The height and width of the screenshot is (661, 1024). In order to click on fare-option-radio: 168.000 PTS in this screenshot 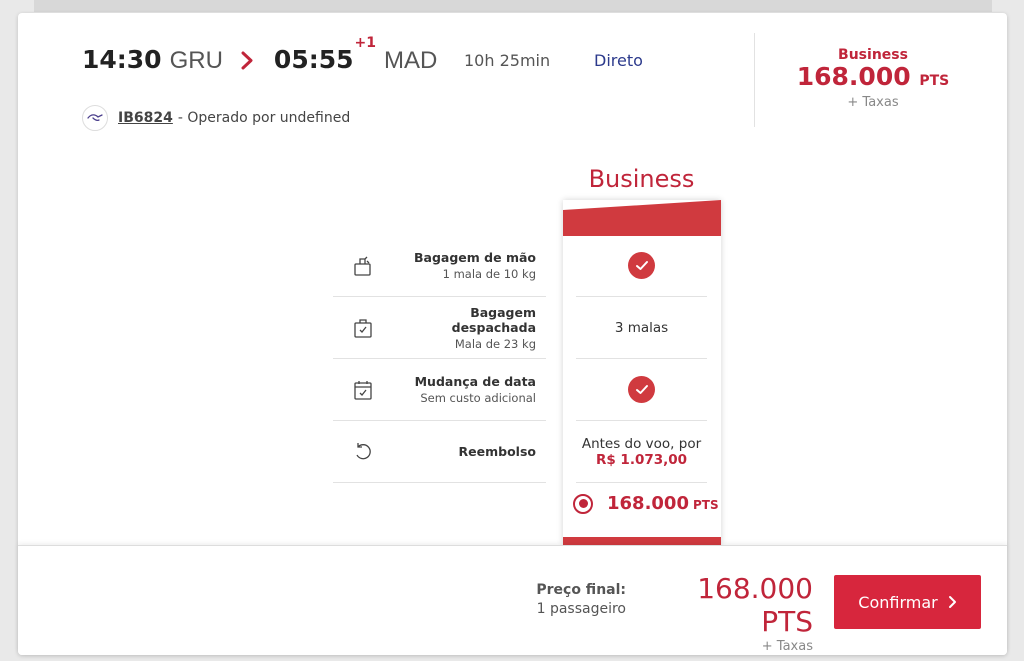, I will do `click(646, 503)`.